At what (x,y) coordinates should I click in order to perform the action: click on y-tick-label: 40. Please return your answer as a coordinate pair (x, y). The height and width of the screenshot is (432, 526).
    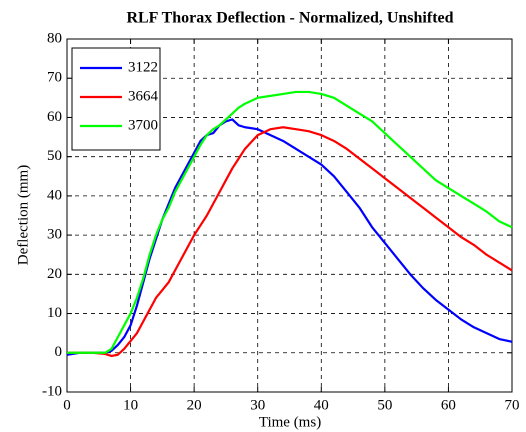
    Looking at the image, I should click on (54, 195).